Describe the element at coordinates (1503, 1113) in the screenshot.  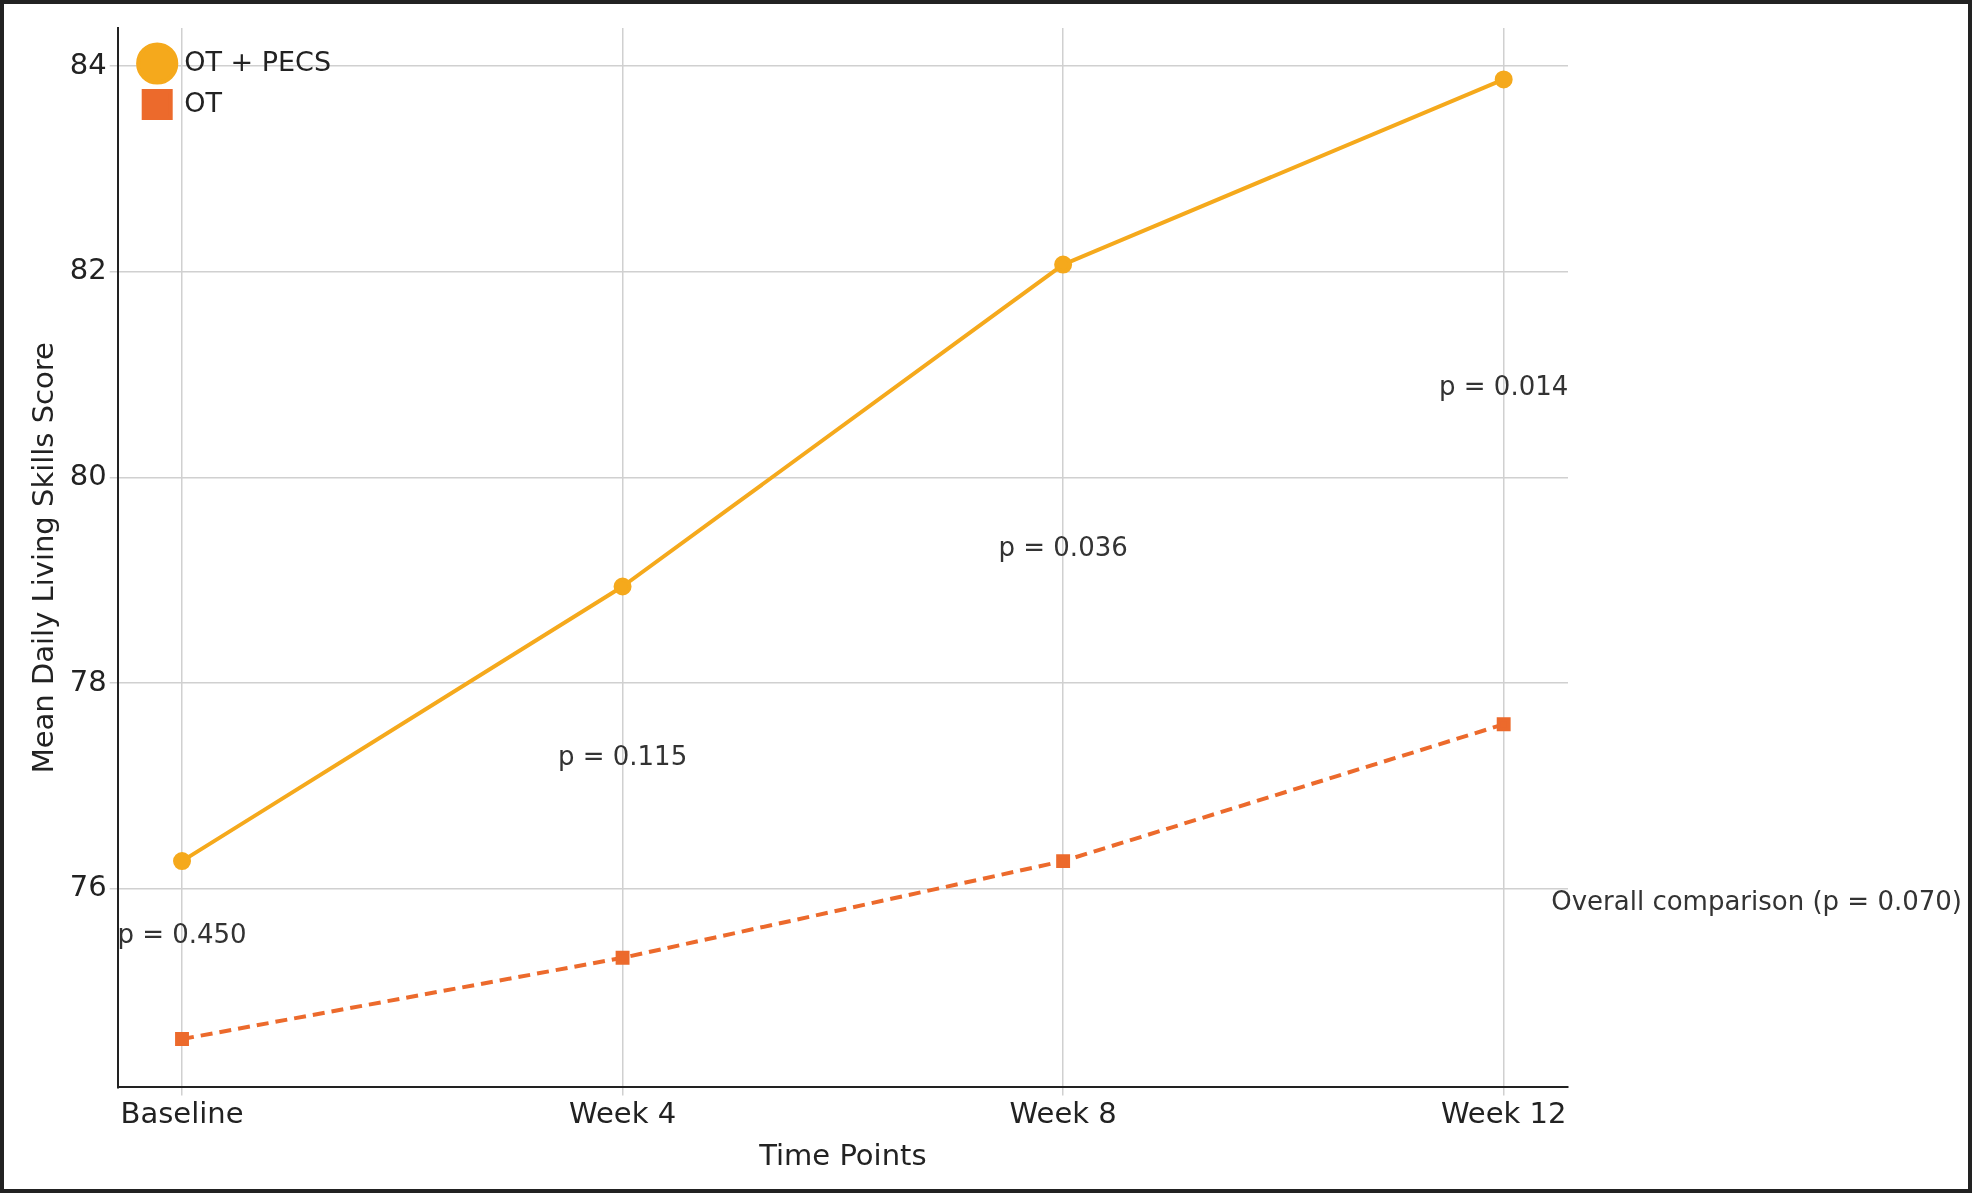
I see `x-tick-label: Week 12` at that location.